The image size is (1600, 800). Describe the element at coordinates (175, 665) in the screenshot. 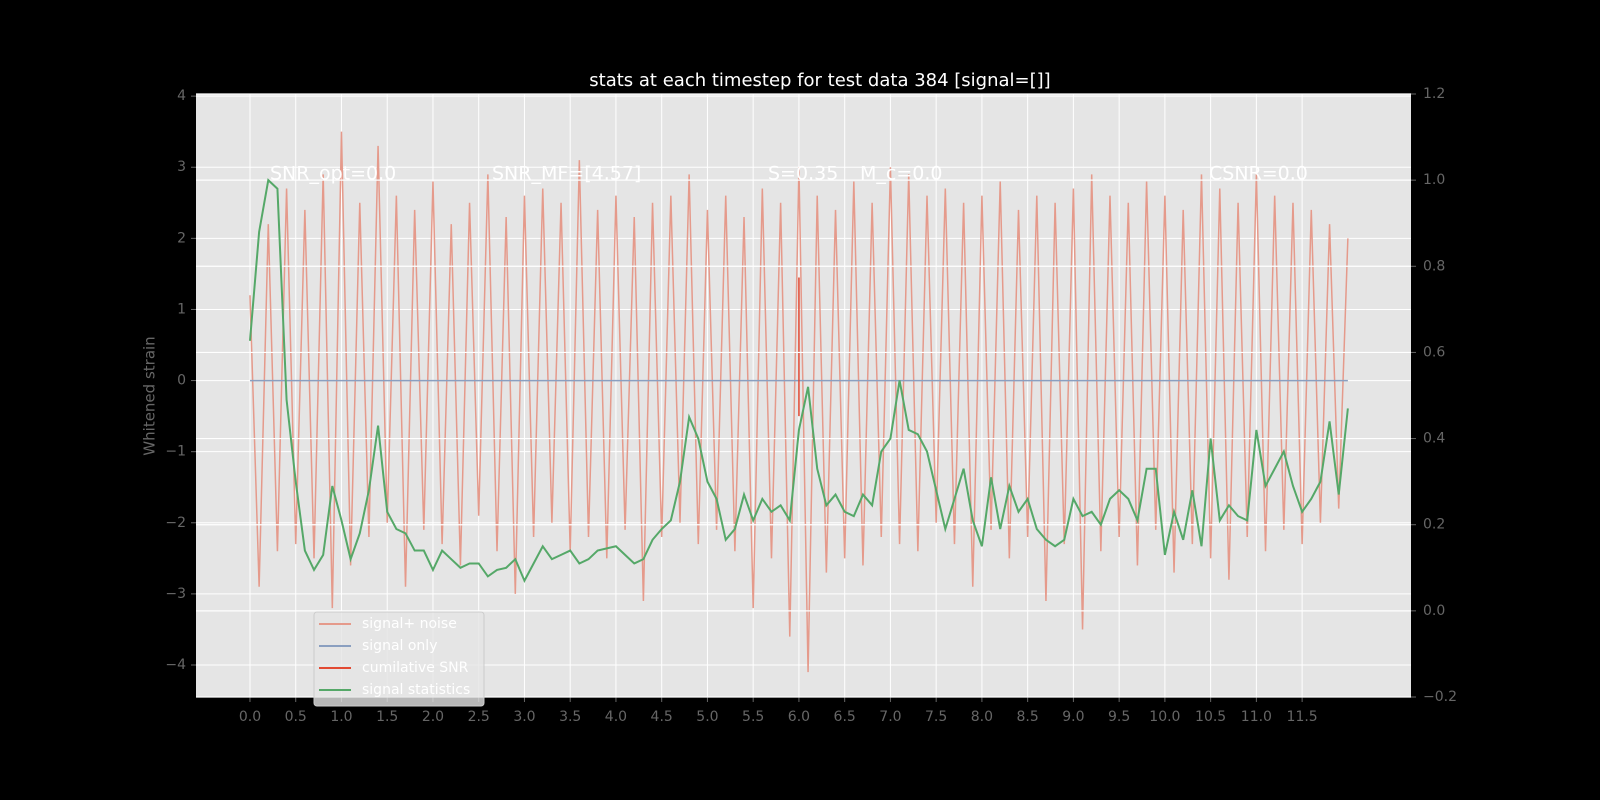

I see `y-tick-label: −4` at that location.